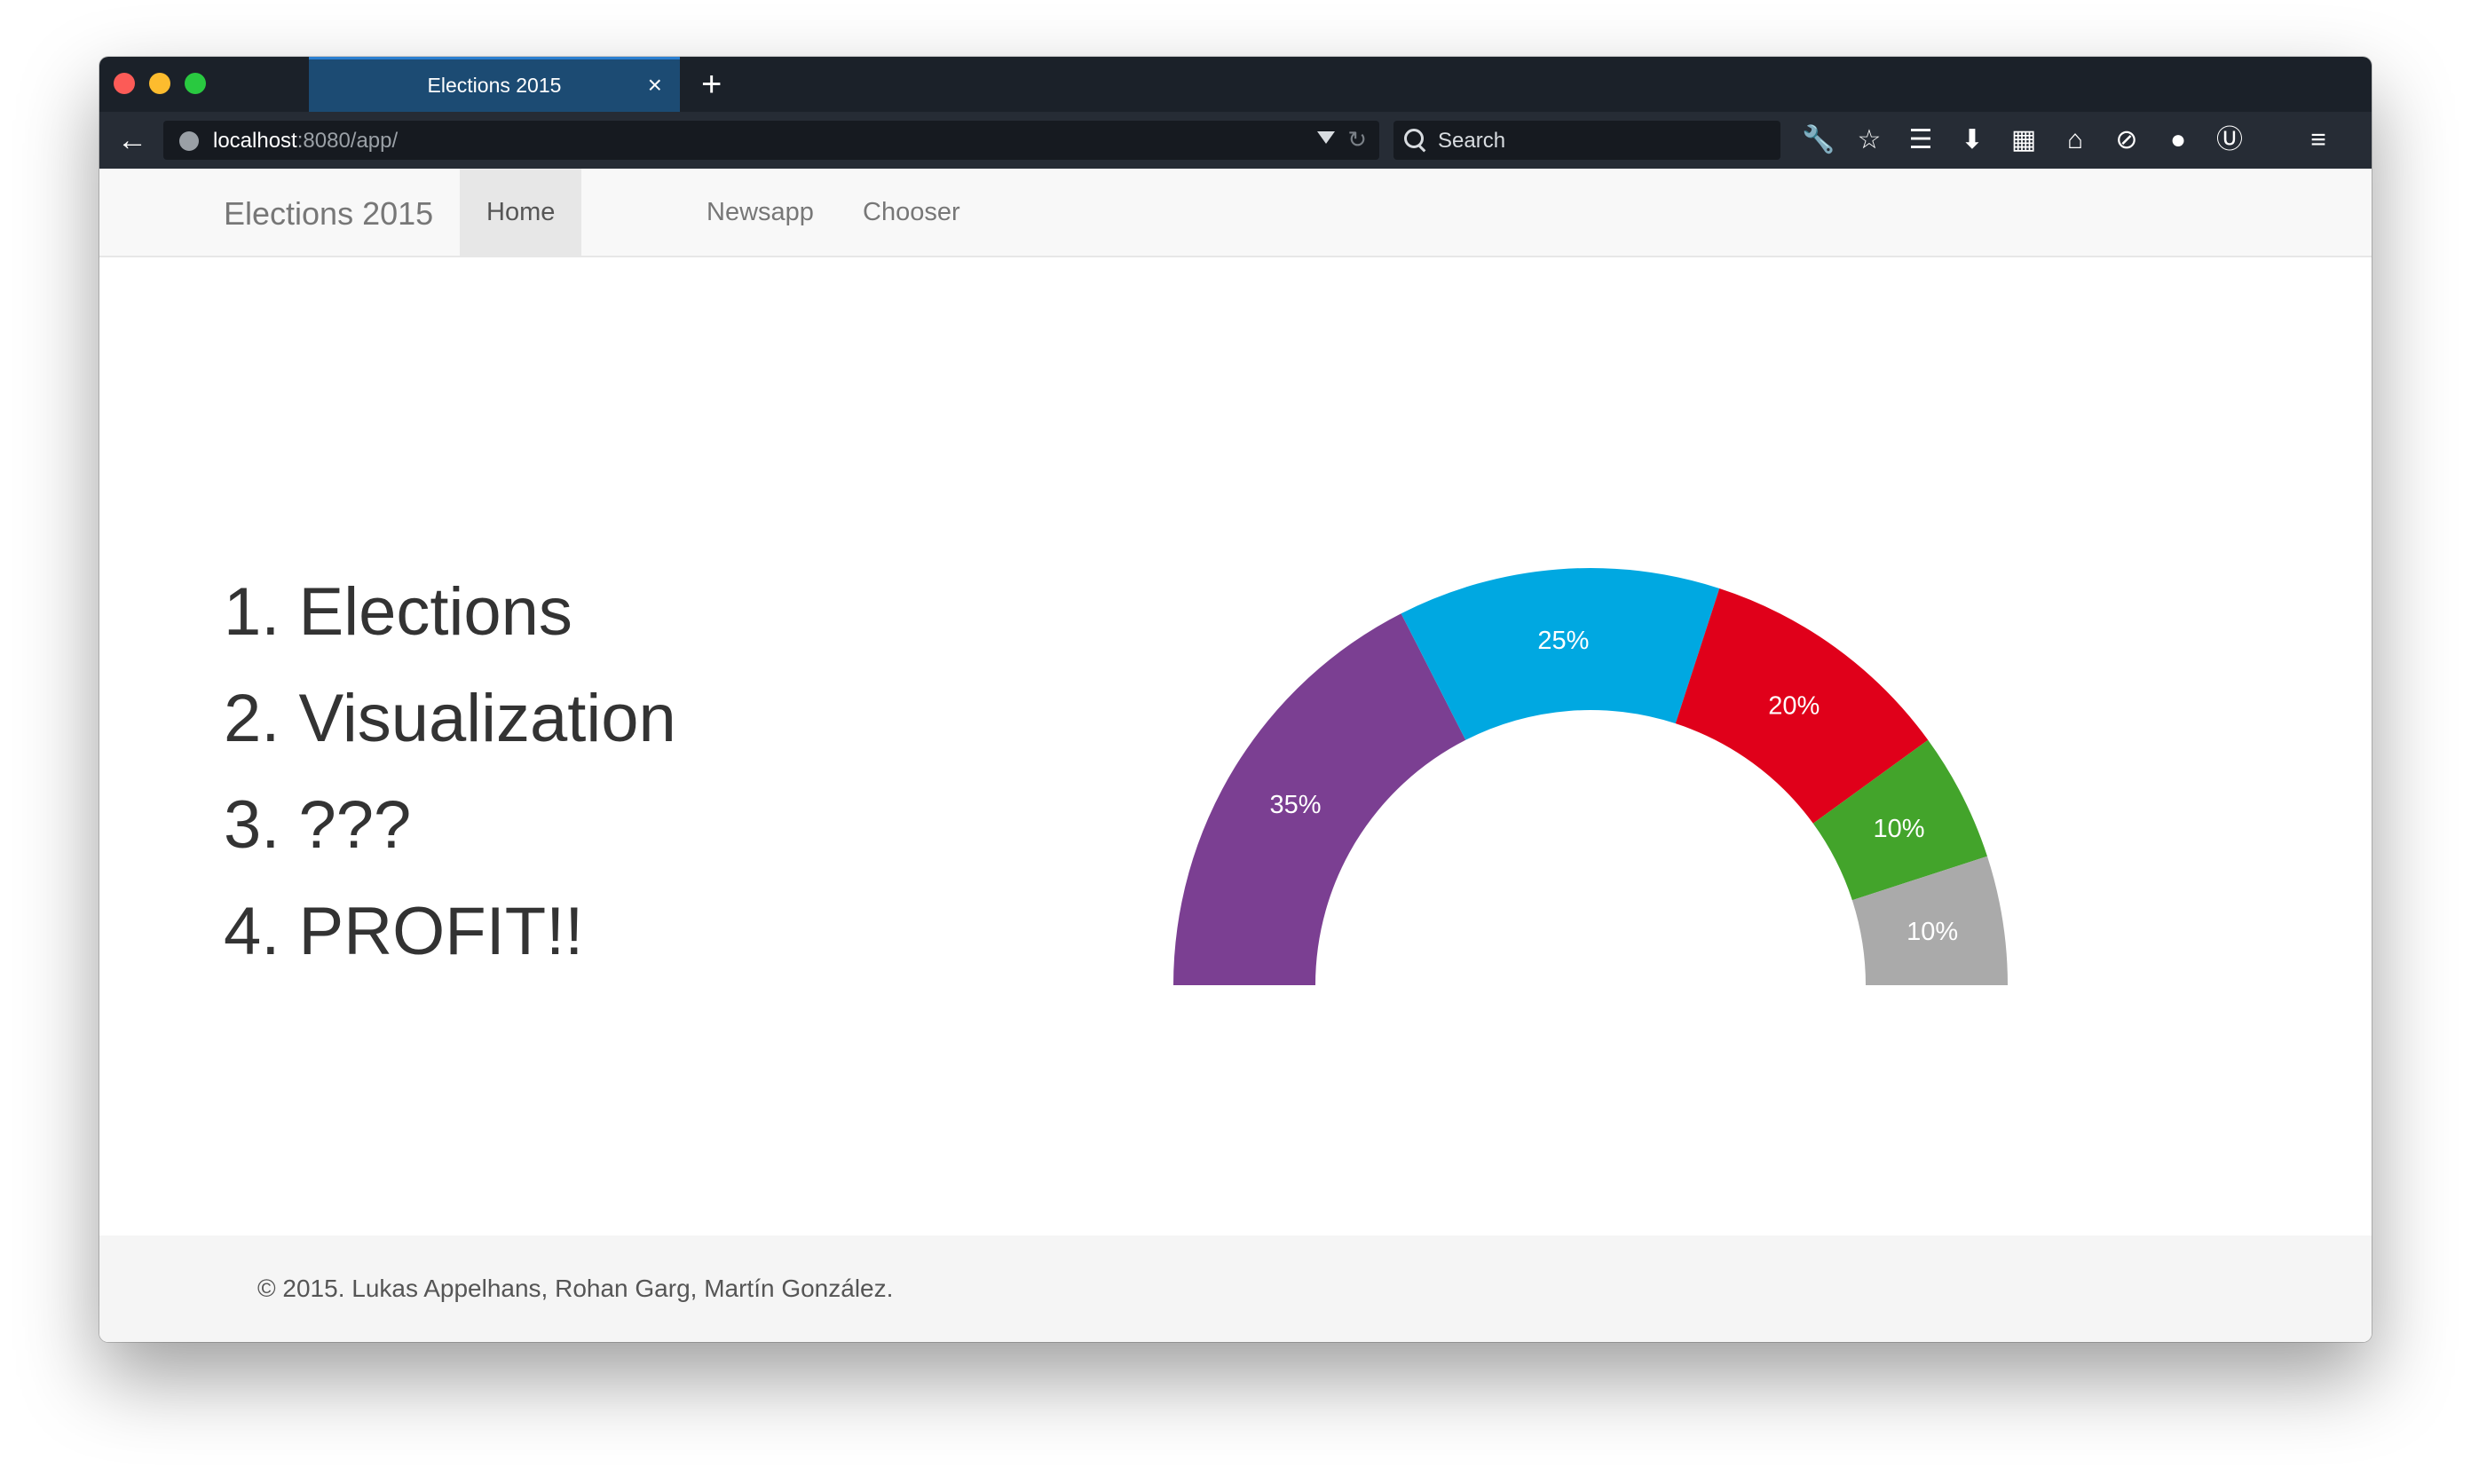 The height and width of the screenshot is (1484, 2471). Describe the element at coordinates (911, 212) in the screenshot. I see `nav-chooser: Chooser` at that location.